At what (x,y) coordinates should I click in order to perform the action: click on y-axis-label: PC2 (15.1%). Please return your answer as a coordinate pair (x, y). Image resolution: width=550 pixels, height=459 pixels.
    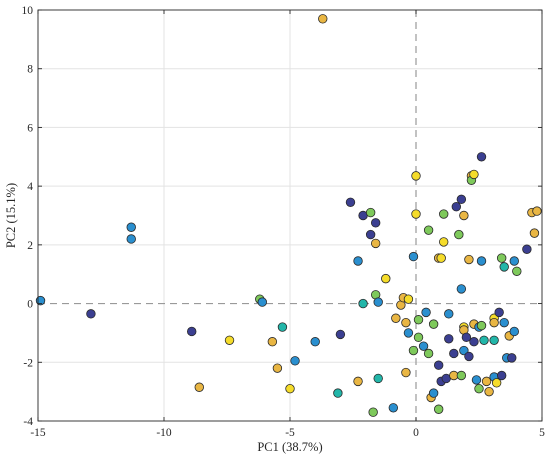
    Looking at the image, I should click on (11, 215).